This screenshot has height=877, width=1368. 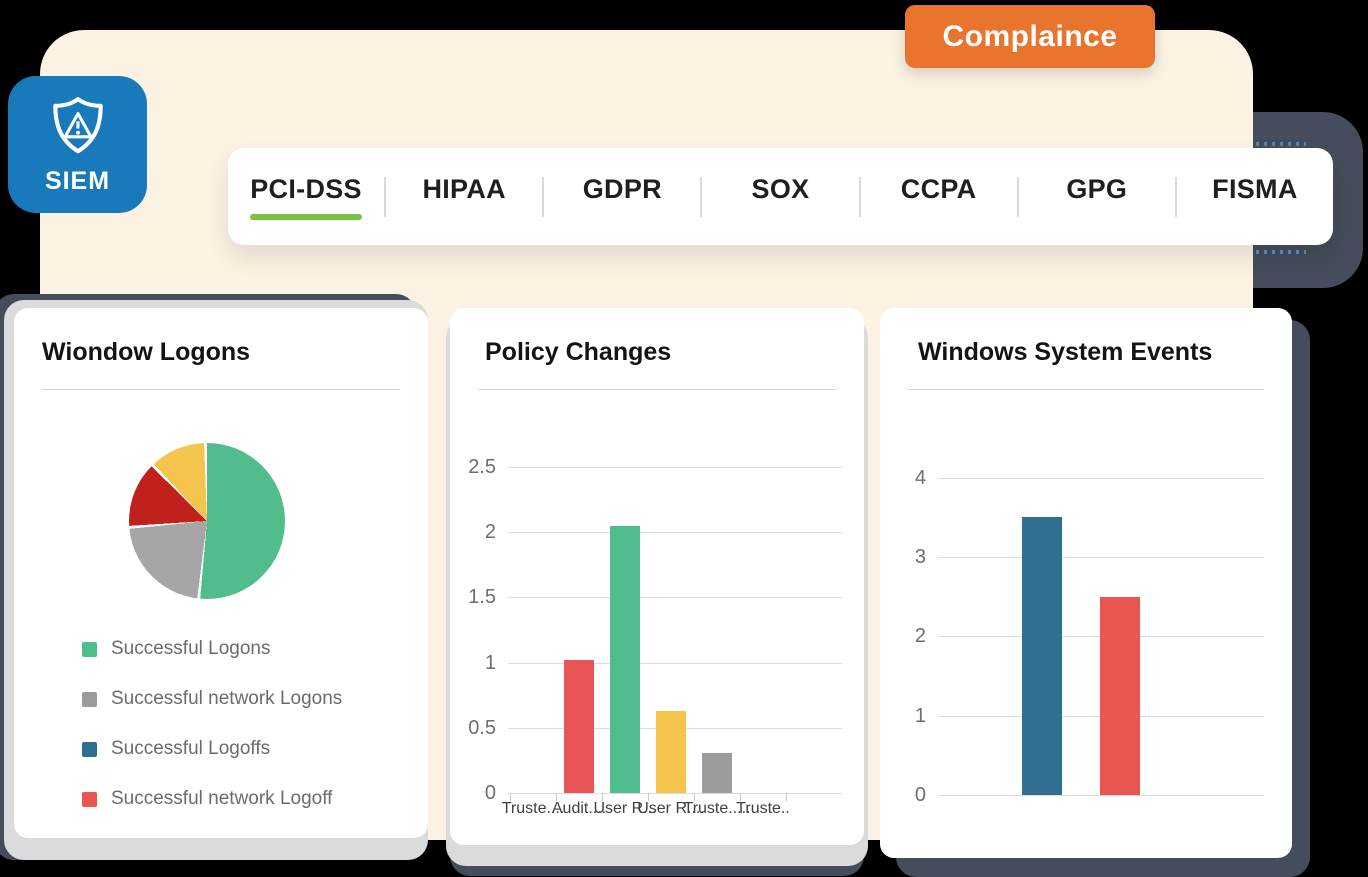 I want to click on tab-hipaa: HIPAA, so click(x=464, y=197).